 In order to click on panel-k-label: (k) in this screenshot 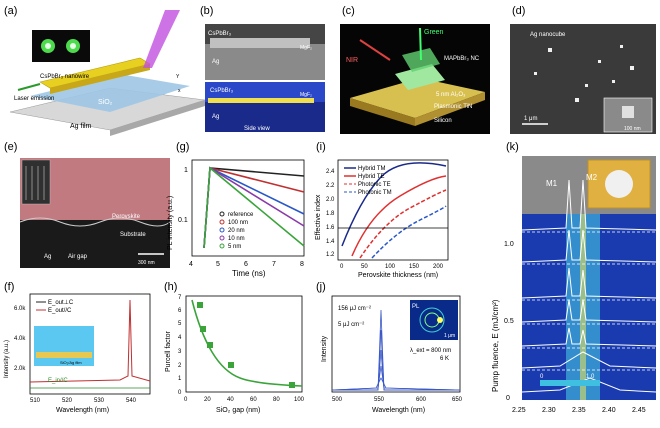, I will do `click(512, 147)`.